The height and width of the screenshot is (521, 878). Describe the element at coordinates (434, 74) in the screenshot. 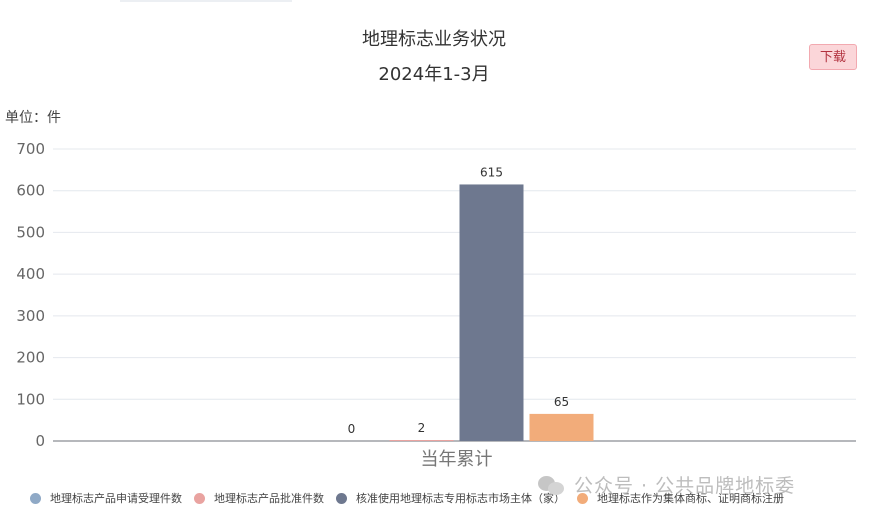

I see `chart-subtitle: 2024年1-3月` at that location.